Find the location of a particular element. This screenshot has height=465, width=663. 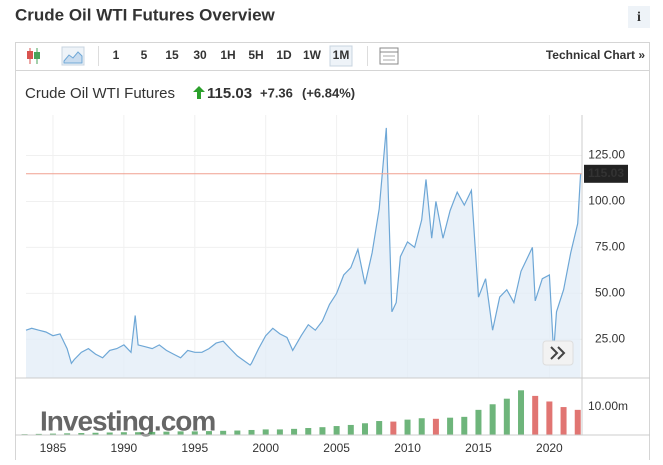

y-tick-label: 125.00 is located at coordinates (606, 155).